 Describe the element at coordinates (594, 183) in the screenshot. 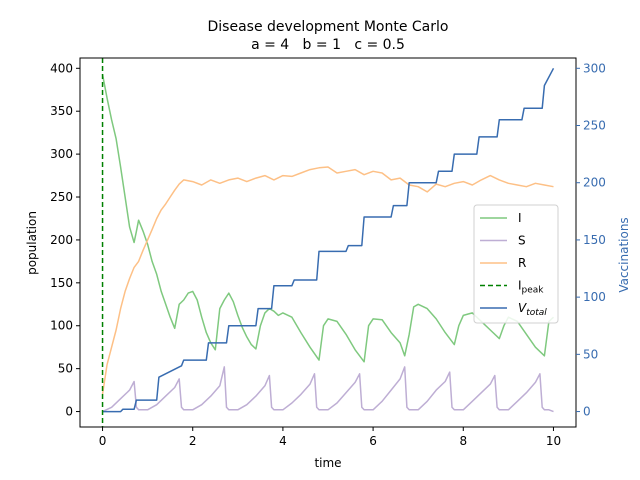

I see `y2-tick-label: 200` at that location.